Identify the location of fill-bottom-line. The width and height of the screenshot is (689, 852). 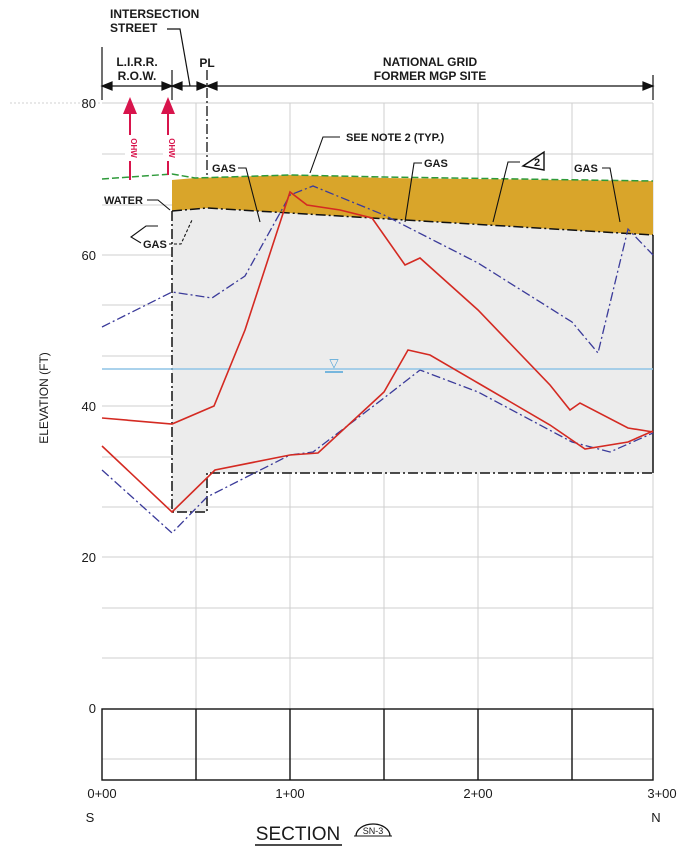
(412, 221).